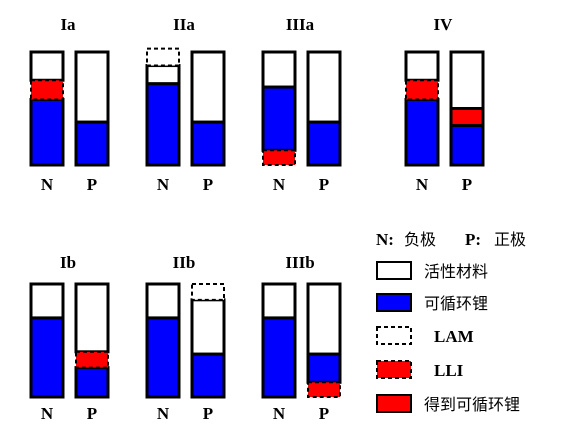  Describe the element at coordinates (473, 239) in the screenshot. I see `legend-p-abbr: P:` at that location.